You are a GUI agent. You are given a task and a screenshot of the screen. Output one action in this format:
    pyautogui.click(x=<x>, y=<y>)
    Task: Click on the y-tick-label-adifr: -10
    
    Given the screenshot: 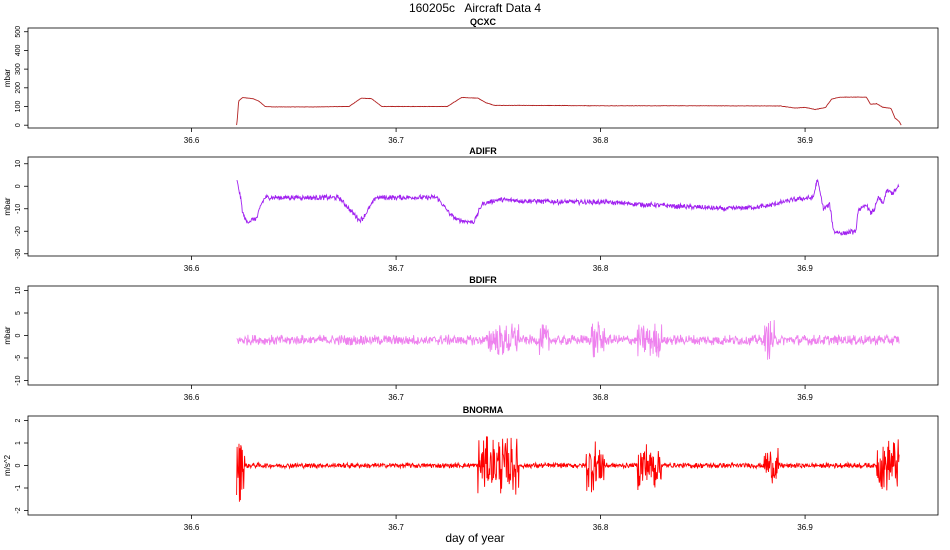 What is the action you would take?
    pyautogui.click(x=18, y=209)
    